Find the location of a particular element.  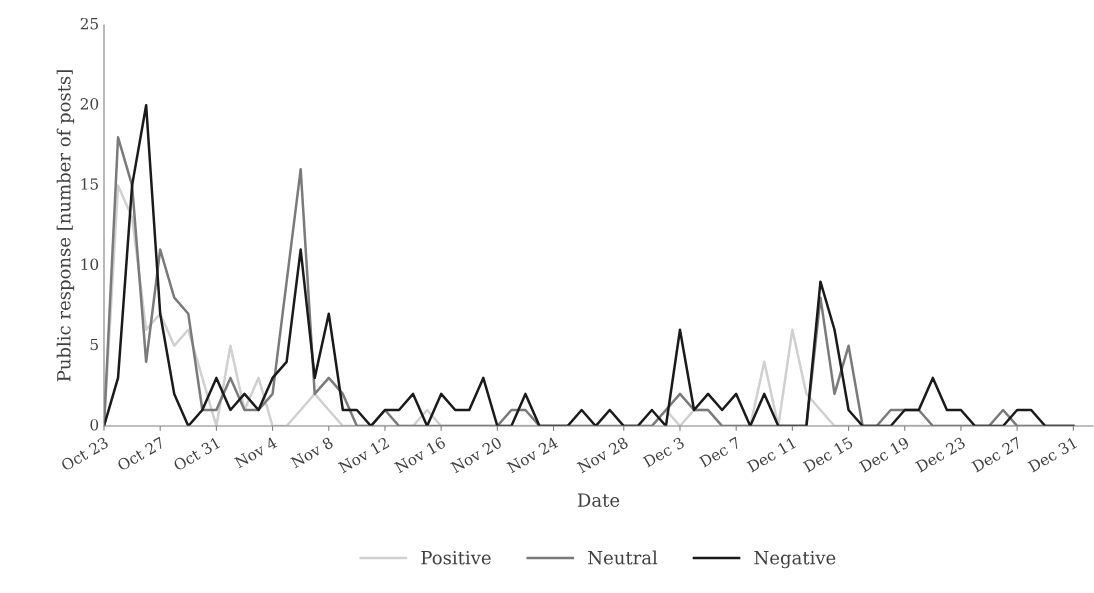

x-tick-label: Dec 31 is located at coordinates (1052, 455).